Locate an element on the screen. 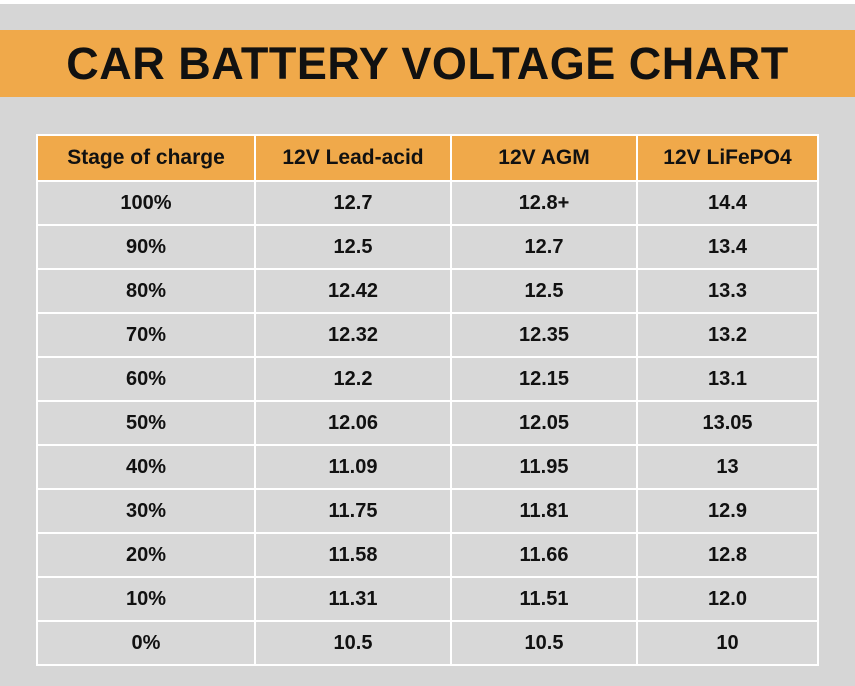  table-row: 60% 12.2 12.15 13.1 is located at coordinates (427, 379).